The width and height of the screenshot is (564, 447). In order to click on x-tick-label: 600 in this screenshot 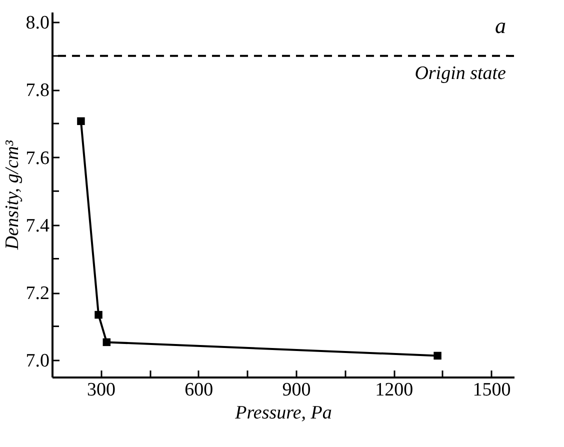, I will do `click(199, 390)`.